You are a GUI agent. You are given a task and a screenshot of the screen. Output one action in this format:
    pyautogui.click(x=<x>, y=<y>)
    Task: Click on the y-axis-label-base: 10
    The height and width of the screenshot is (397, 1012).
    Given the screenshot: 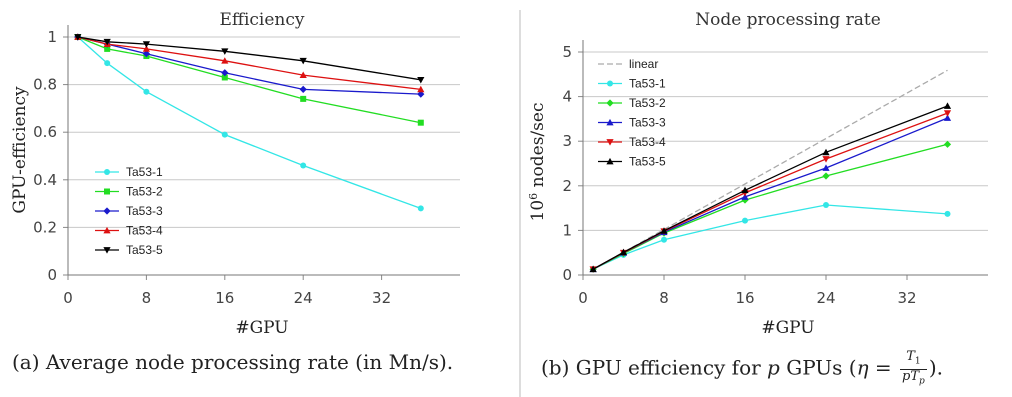 What is the action you would take?
    pyautogui.click(x=538, y=211)
    